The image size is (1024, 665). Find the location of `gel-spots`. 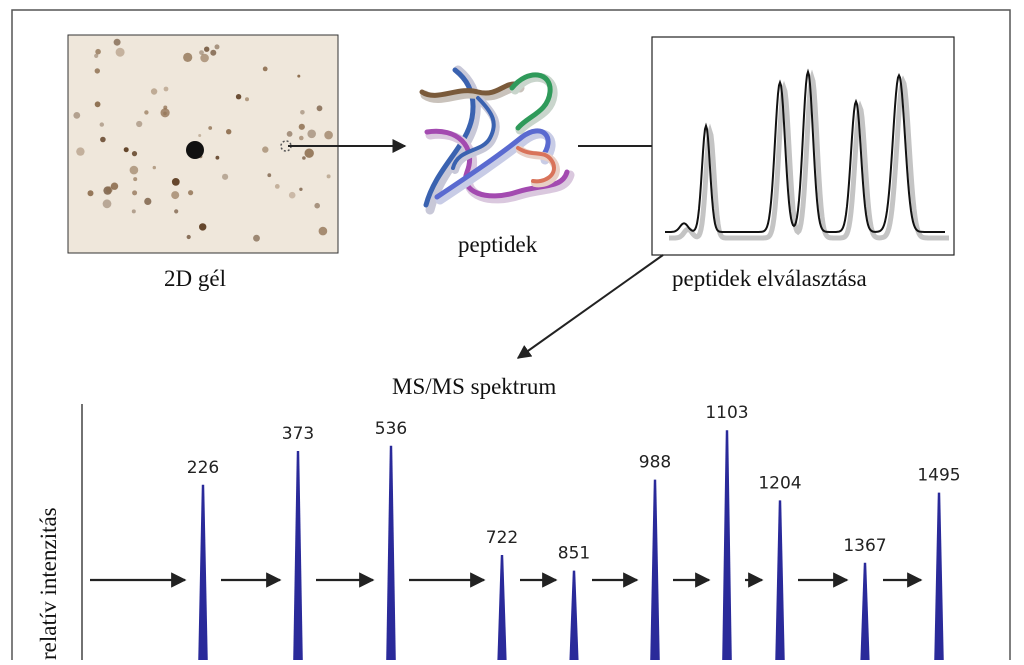

gel-spots is located at coordinates (203, 140).